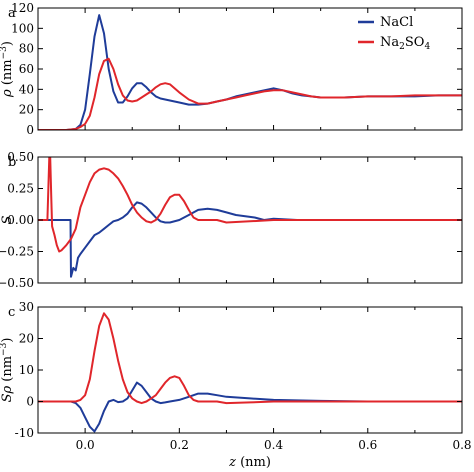 This screenshot has height=472, width=474. What do you see at coordinates (12, 162) in the screenshot?
I see `panel-label: b` at bounding box center [12, 162].